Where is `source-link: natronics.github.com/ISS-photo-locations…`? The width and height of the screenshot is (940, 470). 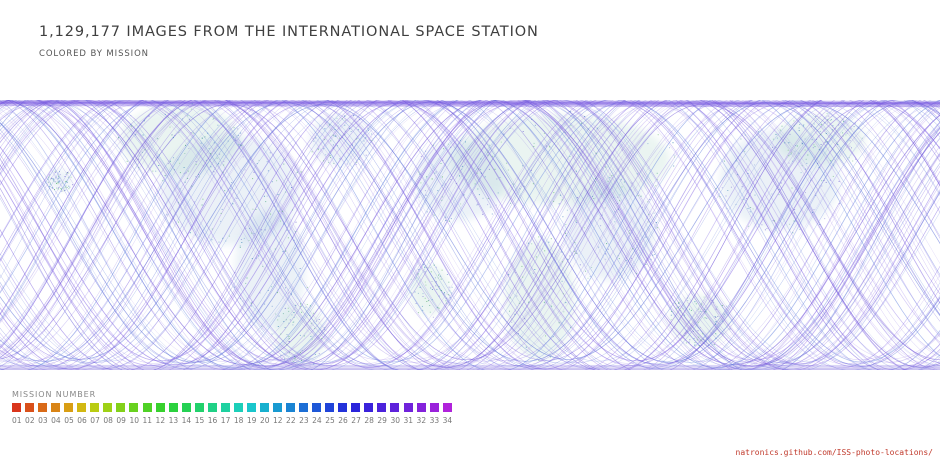 source-link: natronics.github.com/ISS-photo-locations… is located at coordinates (834, 452).